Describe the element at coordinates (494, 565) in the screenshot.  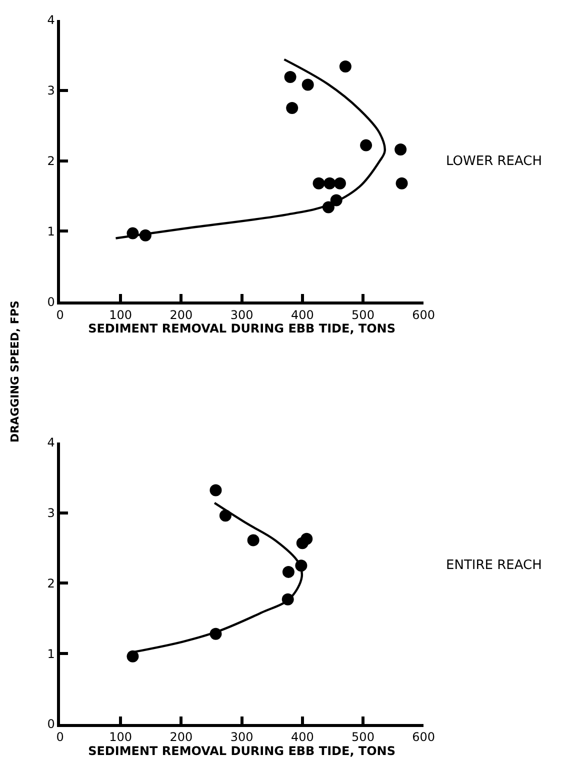
I see `text: ENTIRE REACH` at that location.